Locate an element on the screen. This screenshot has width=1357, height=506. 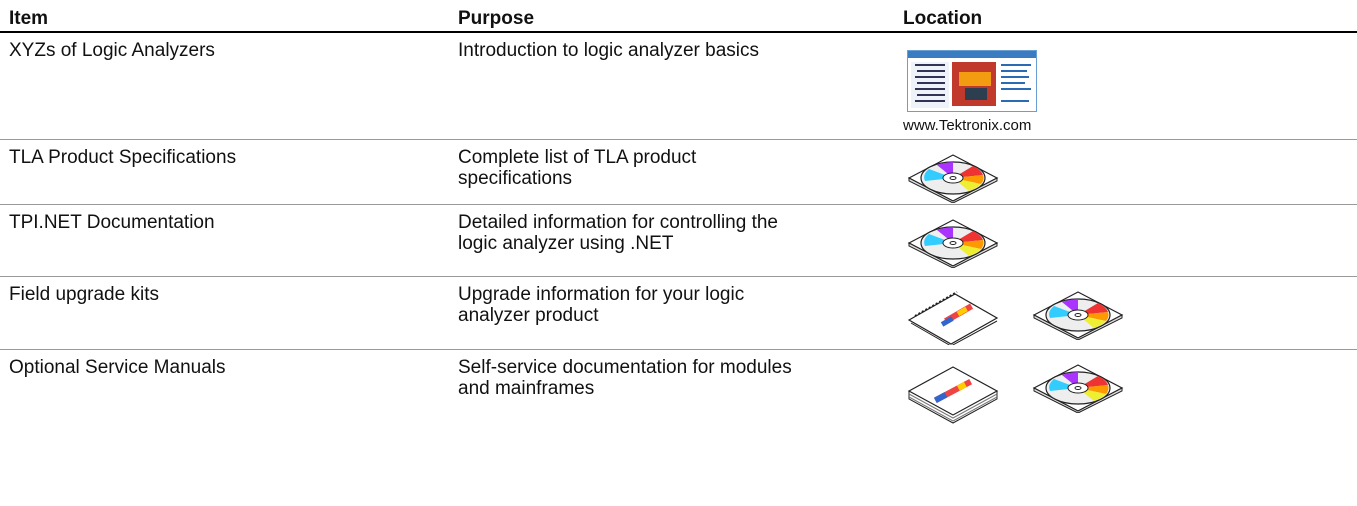
purpose-line: Self-service documentation for modules is located at coordinates (625, 367).